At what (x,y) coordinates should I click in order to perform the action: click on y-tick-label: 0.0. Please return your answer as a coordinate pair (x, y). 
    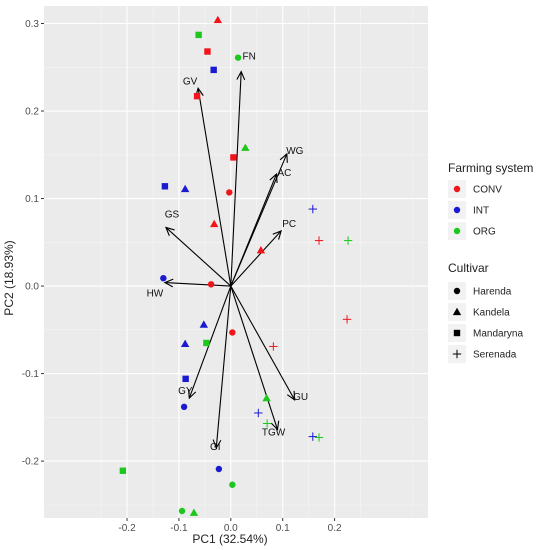
    Looking at the image, I should click on (32, 287).